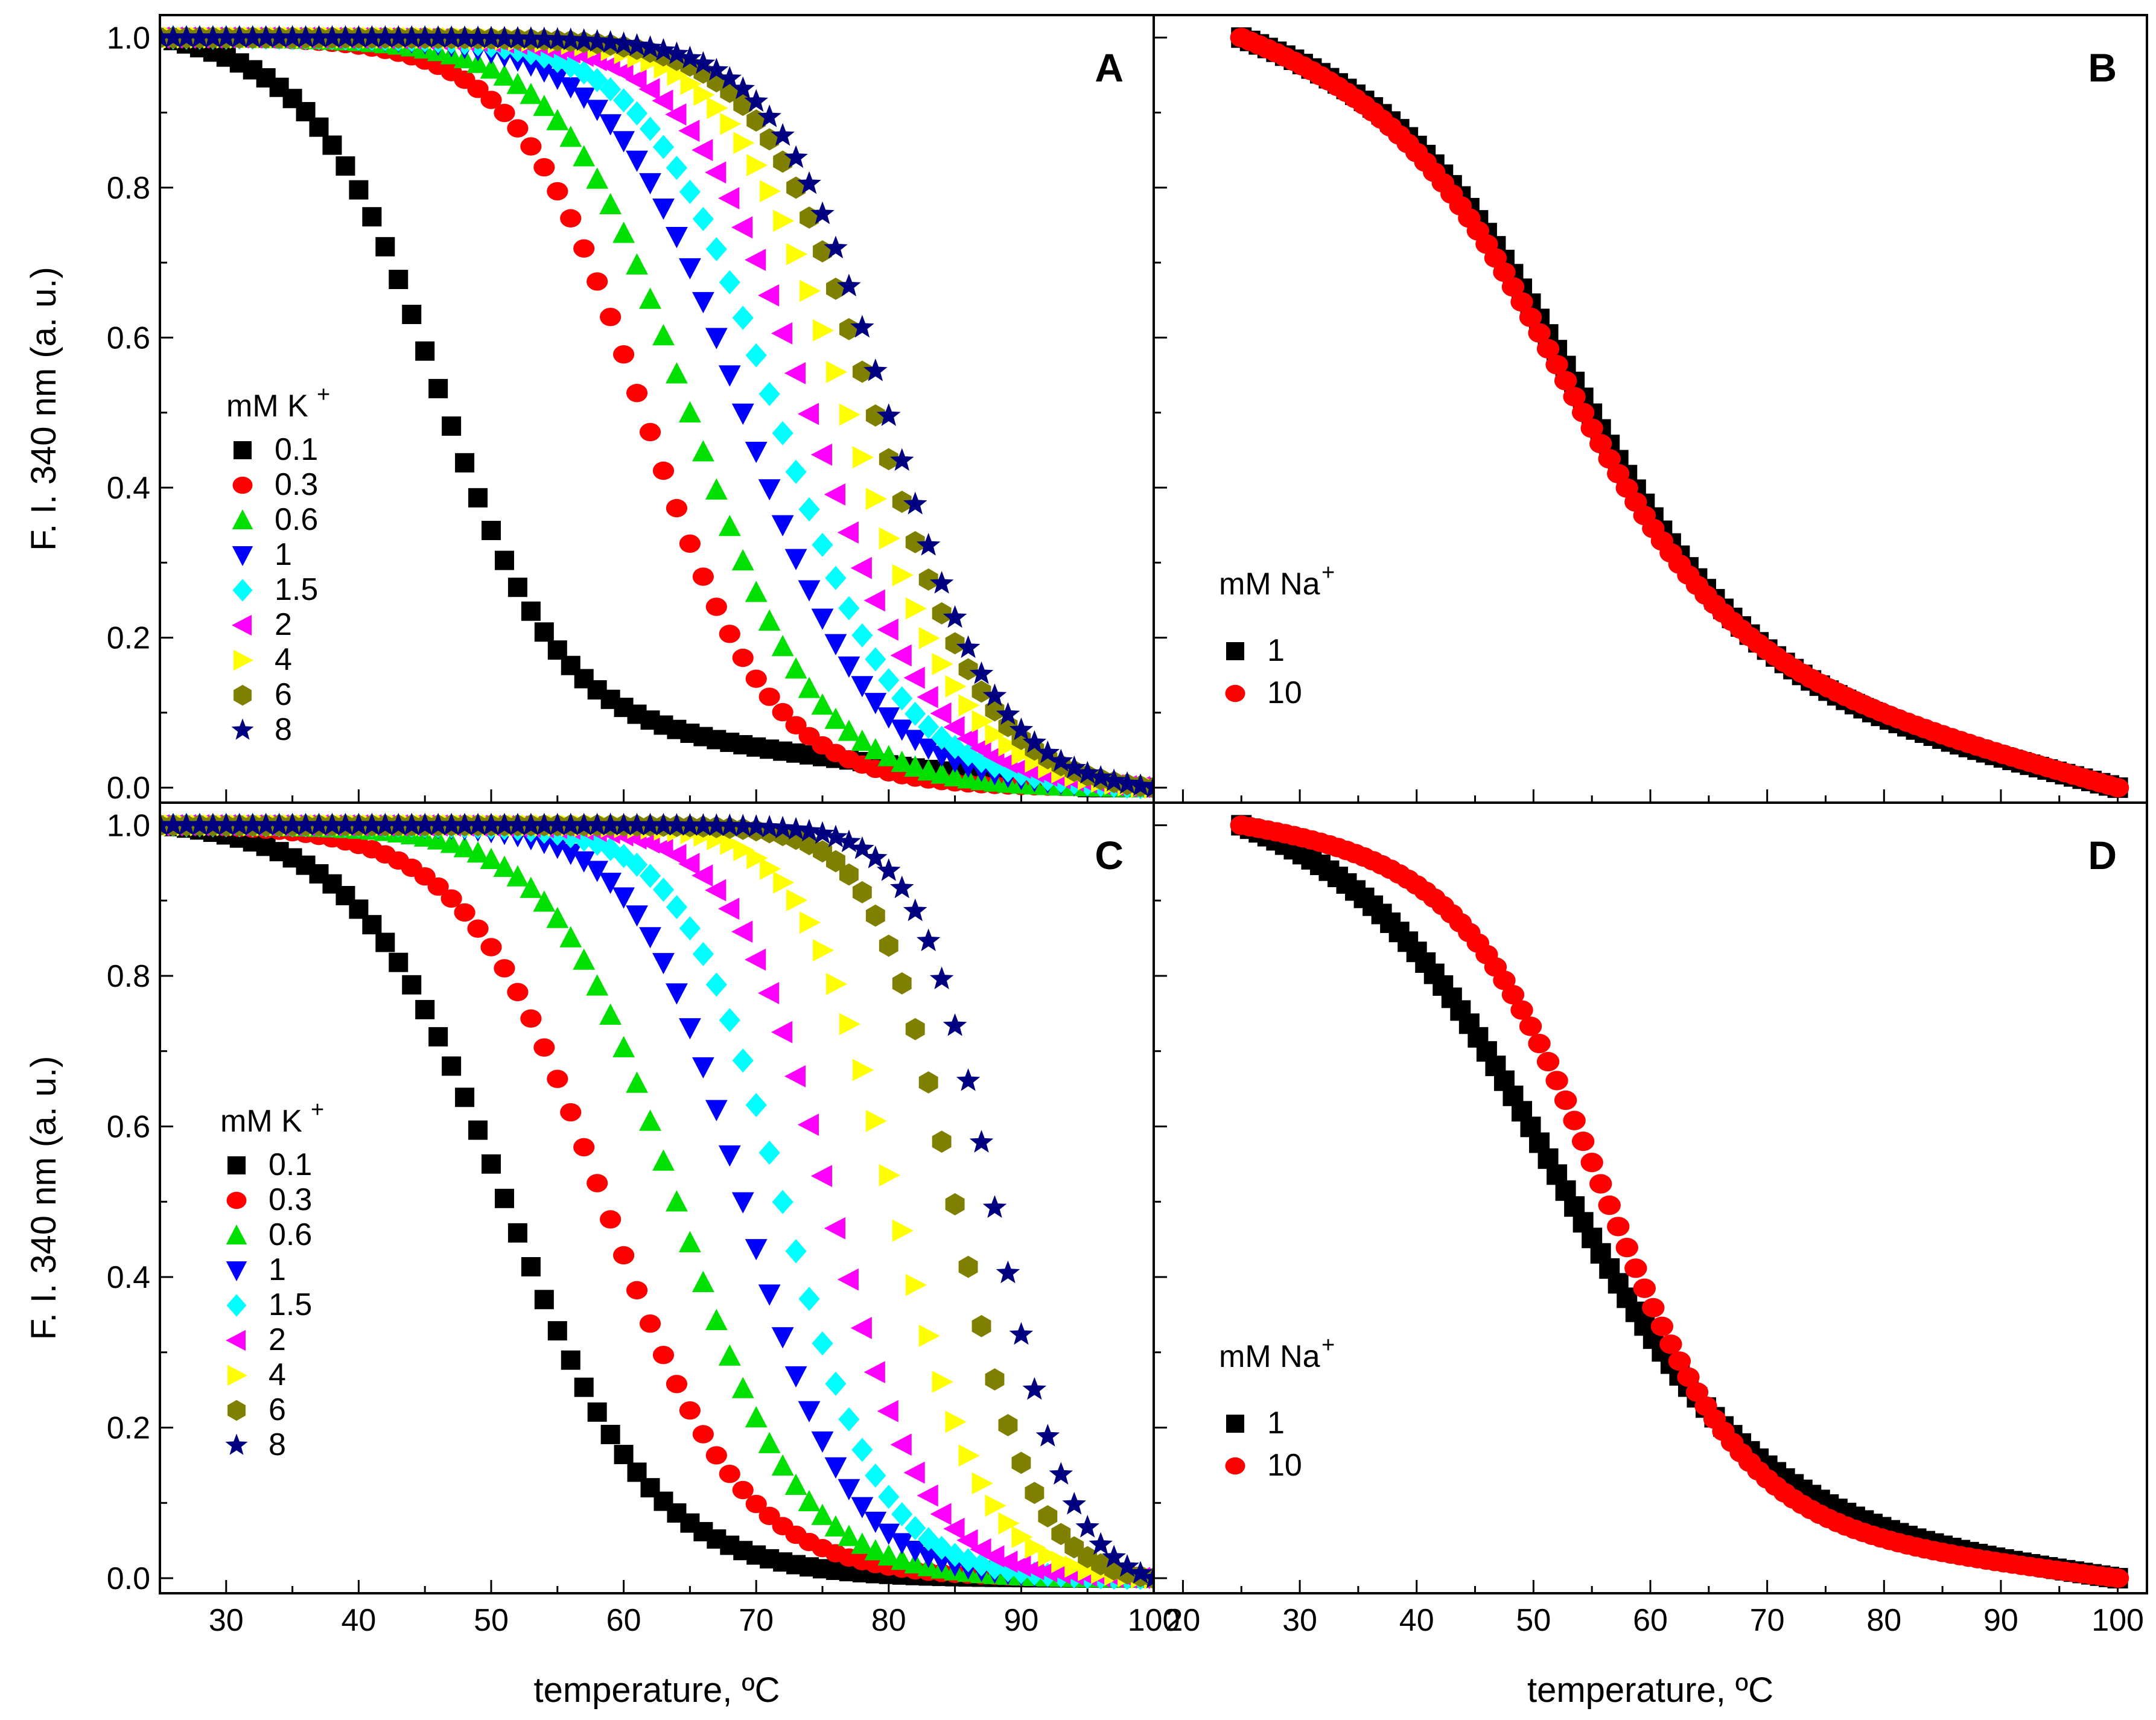 This screenshot has height=1720, width=2156. Describe the element at coordinates (1182, 1620) in the screenshot. I see `x-tick-label: 20` at that location.